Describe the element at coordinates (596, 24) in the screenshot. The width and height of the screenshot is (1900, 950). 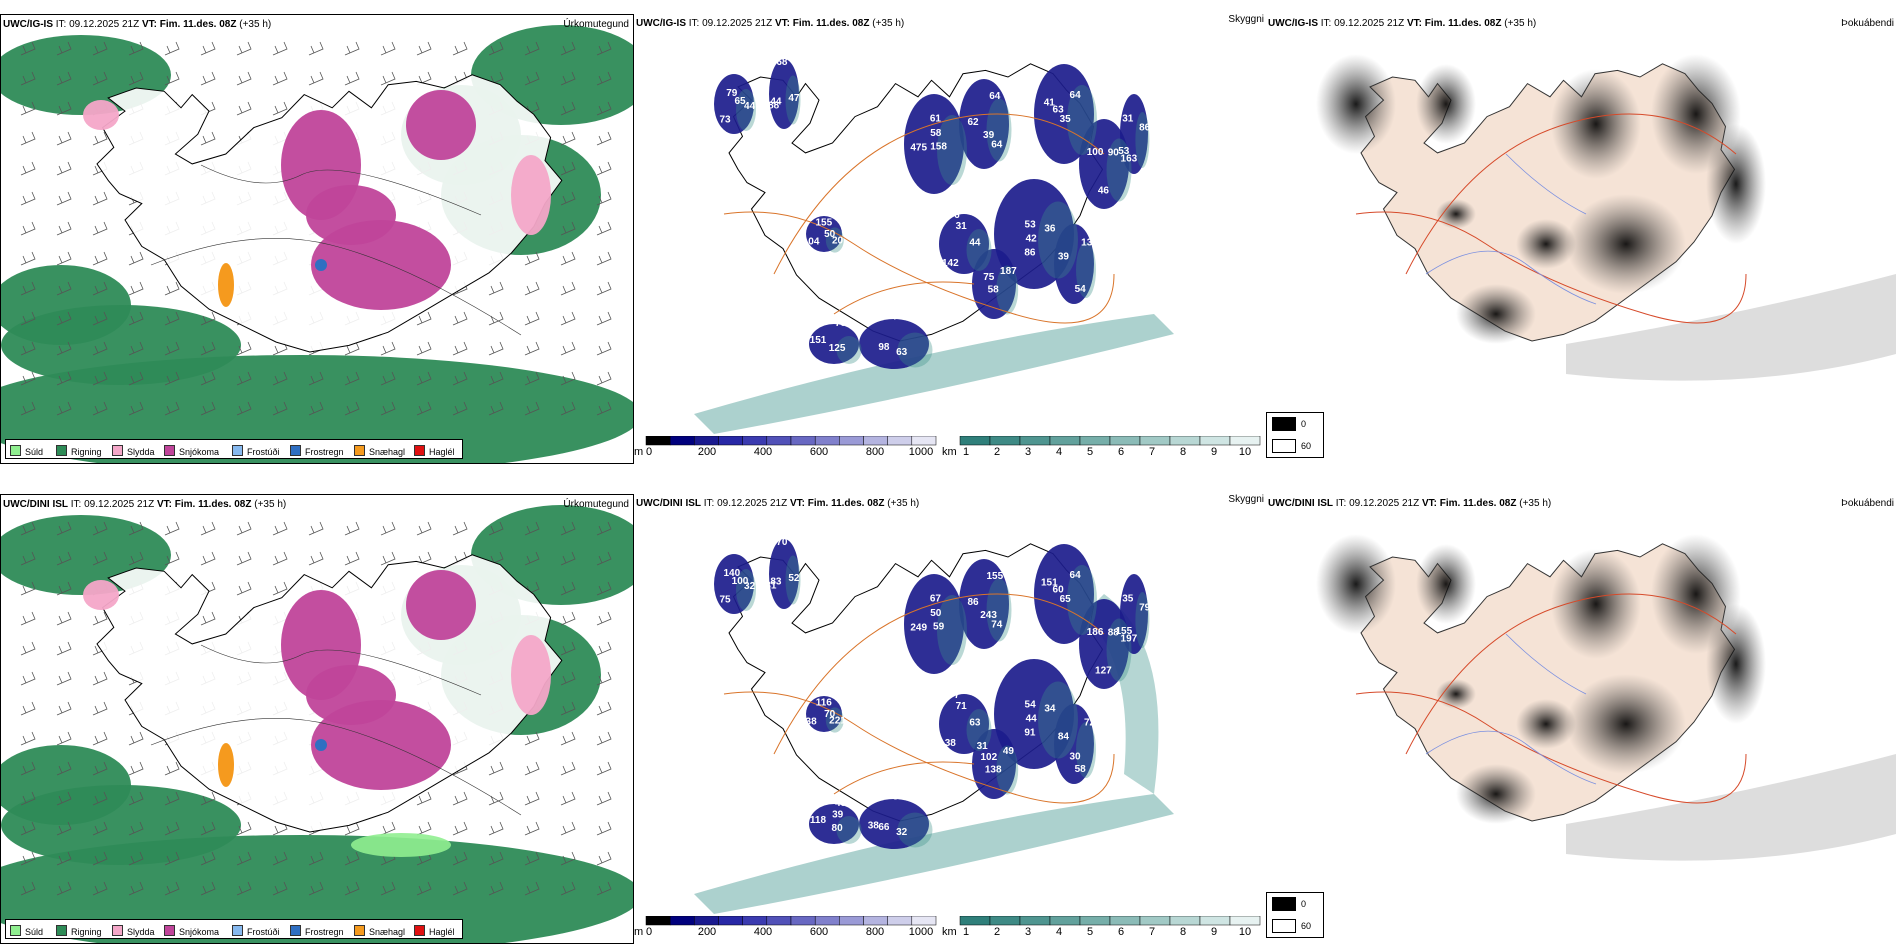
I see `panel-title: Úrkomutegund` at that location.